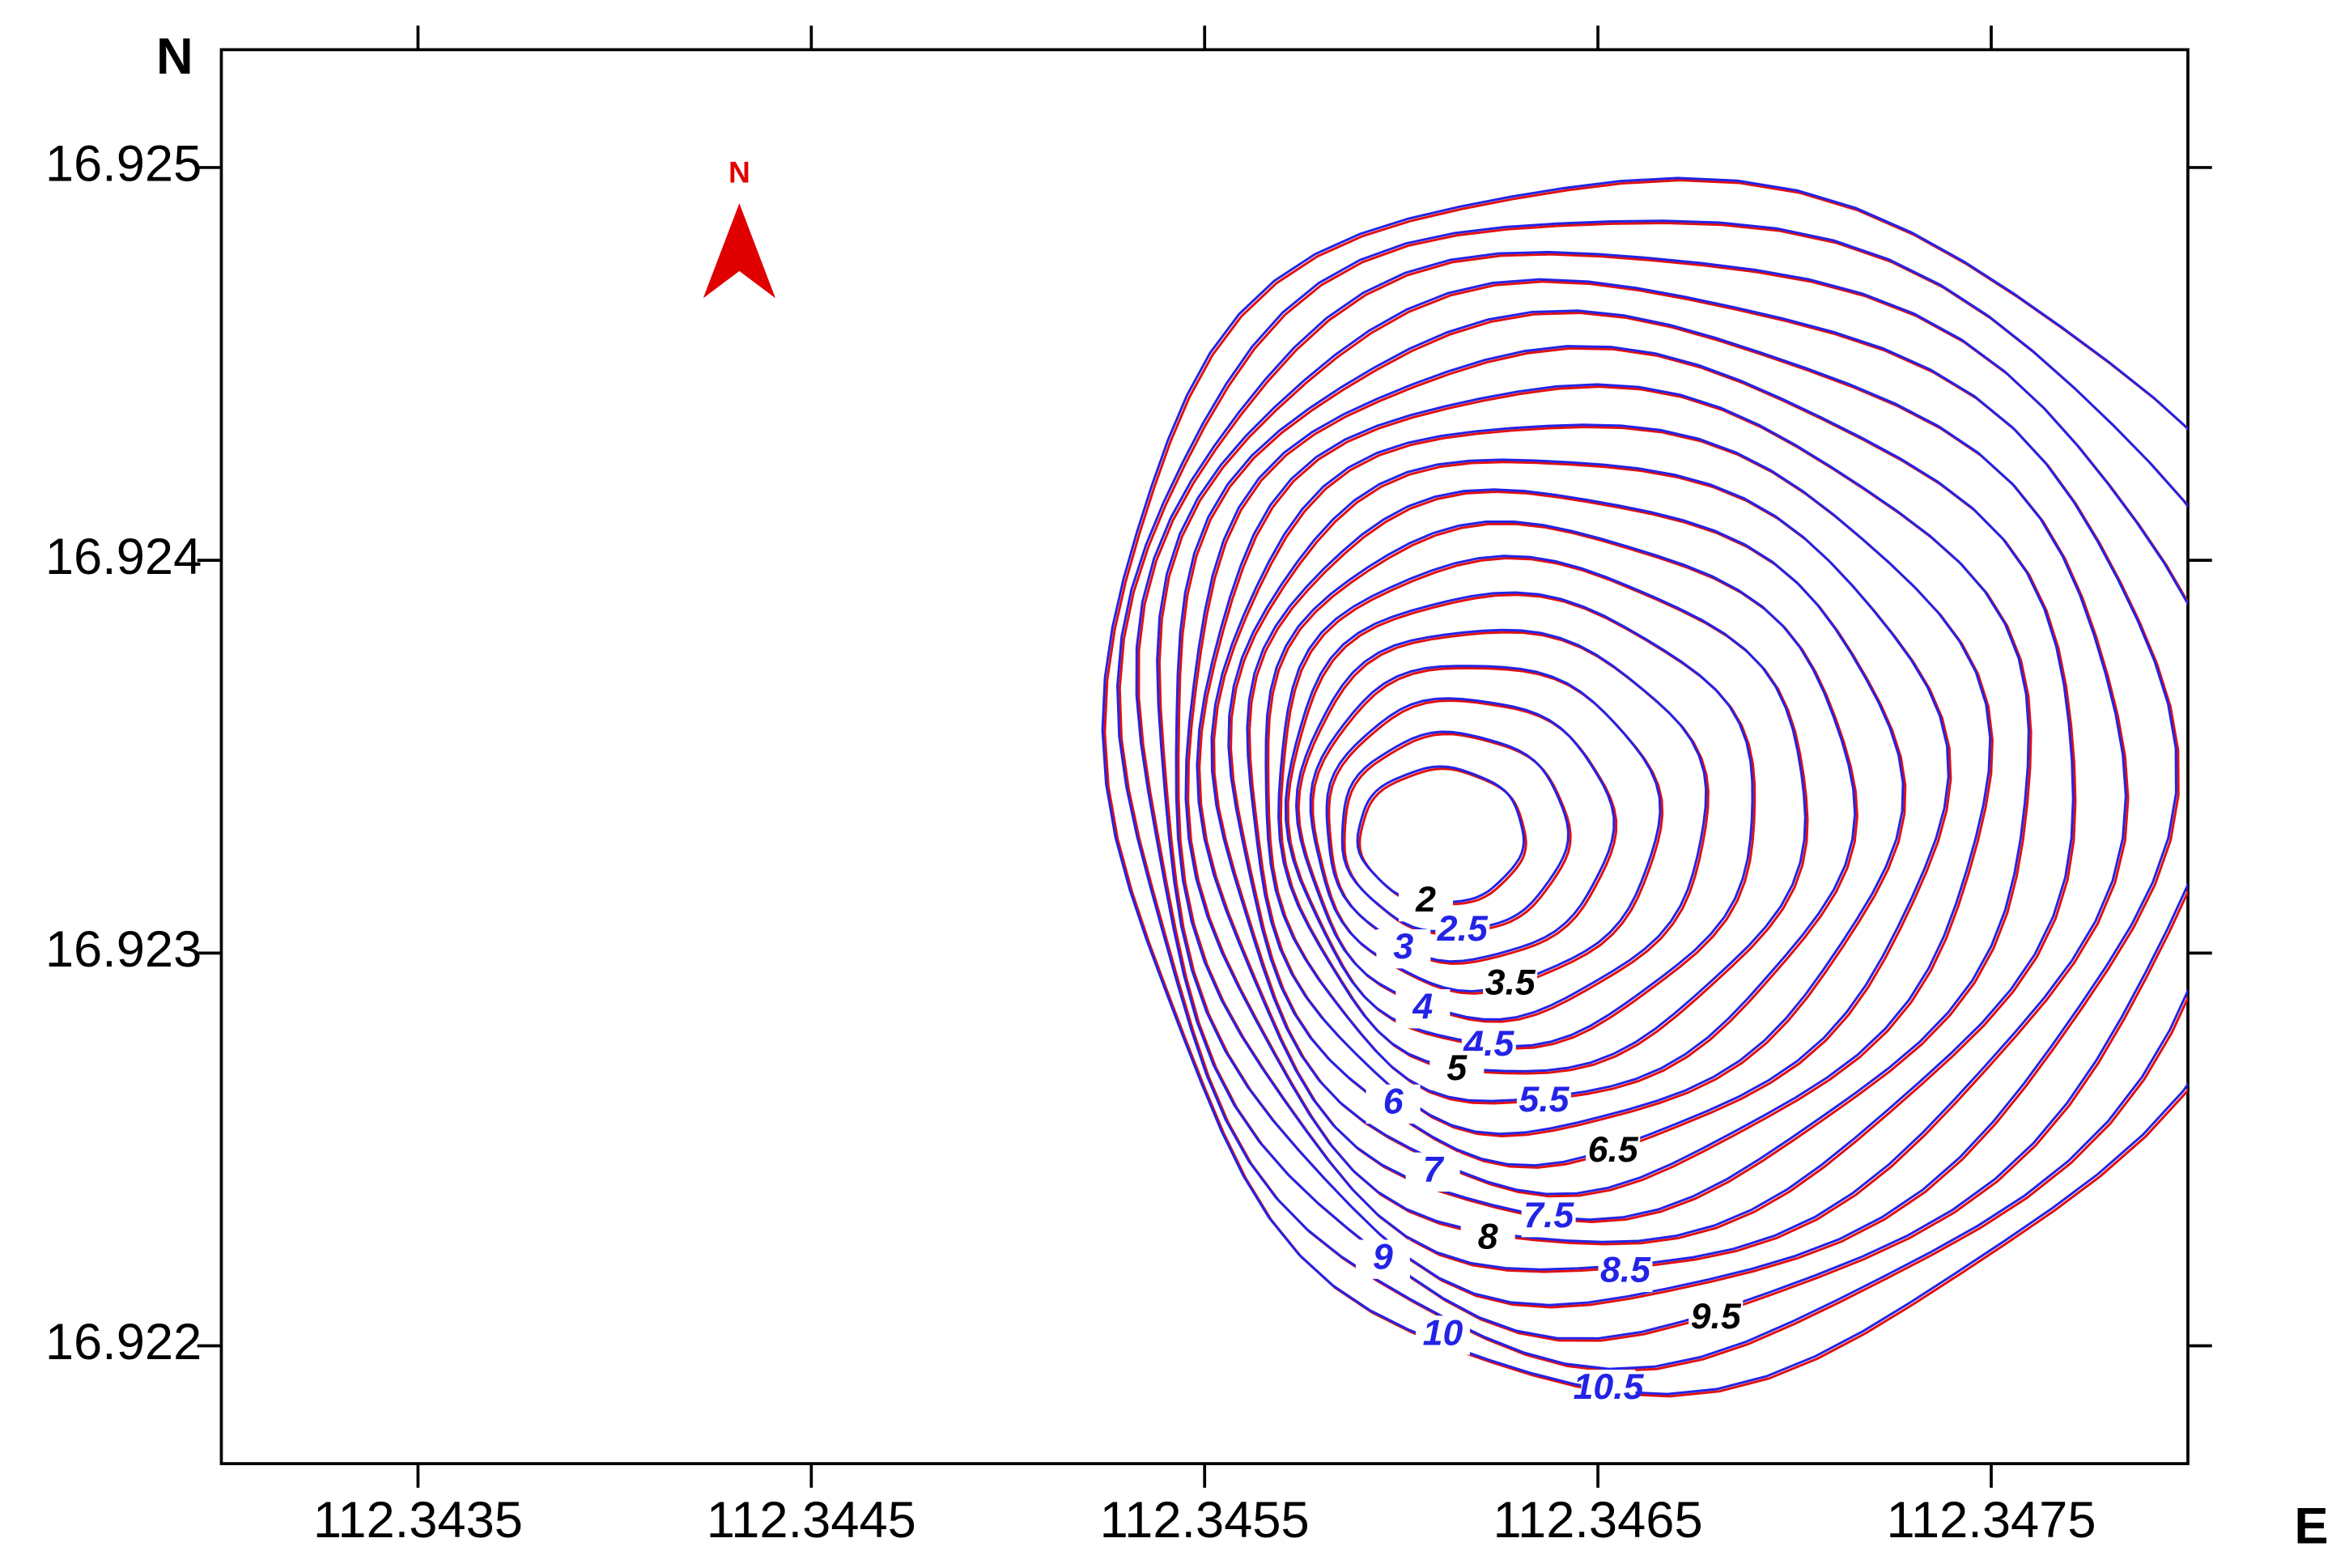  I want to click on contour-label: 5.5, so click(1544, 1100).